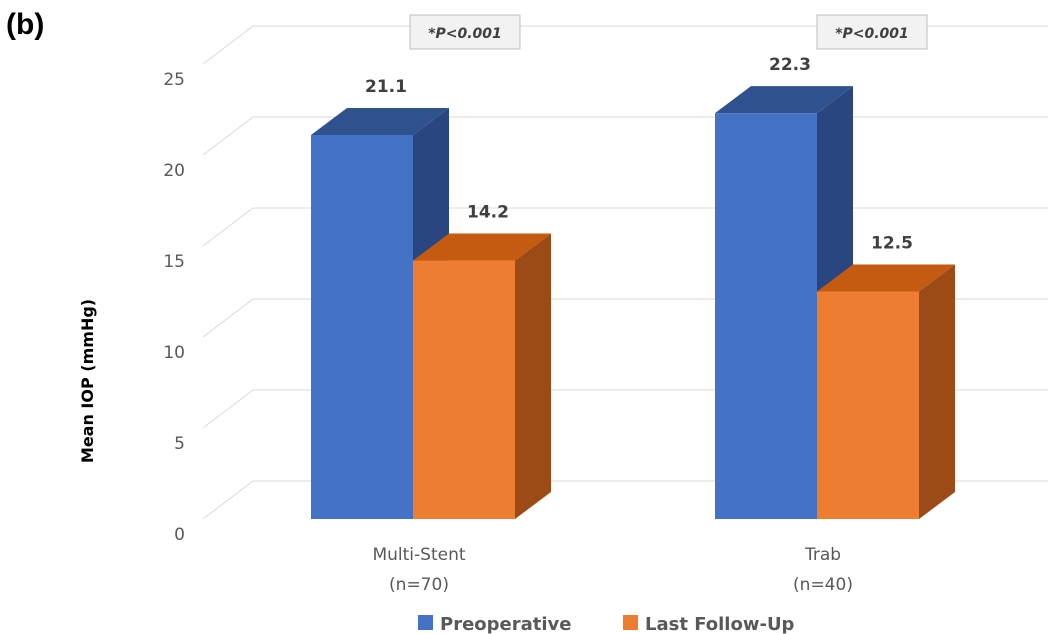 This screenshot has height=634, width=1048. What do you see at coordinates (179, 535) in the screenshot?
I see `y-tick-label: 0` at bounding box center [179, 535].